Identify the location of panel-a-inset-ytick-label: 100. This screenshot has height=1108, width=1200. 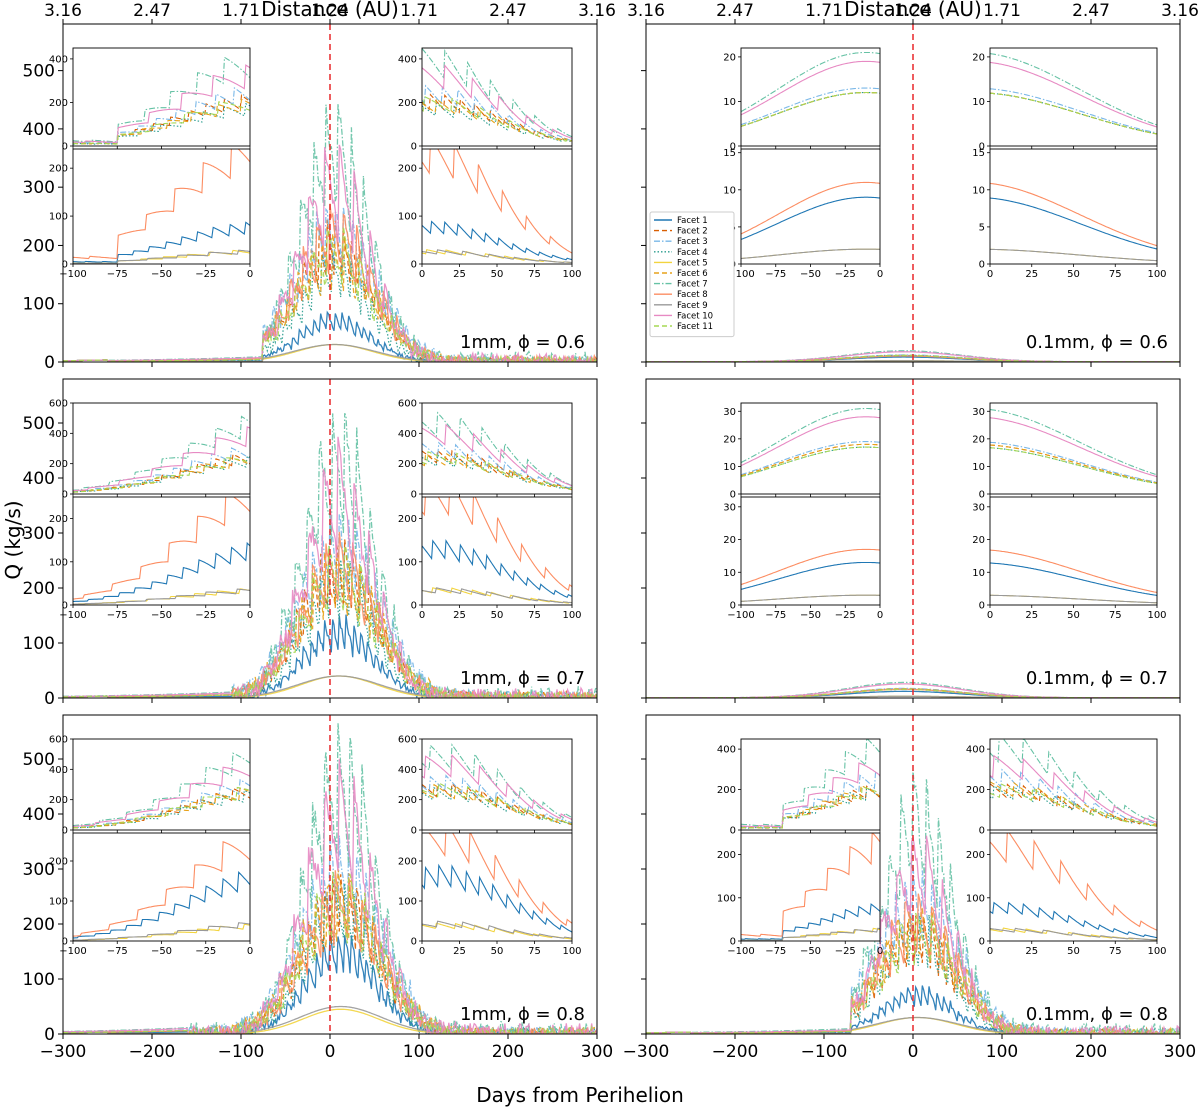
(407, 217).